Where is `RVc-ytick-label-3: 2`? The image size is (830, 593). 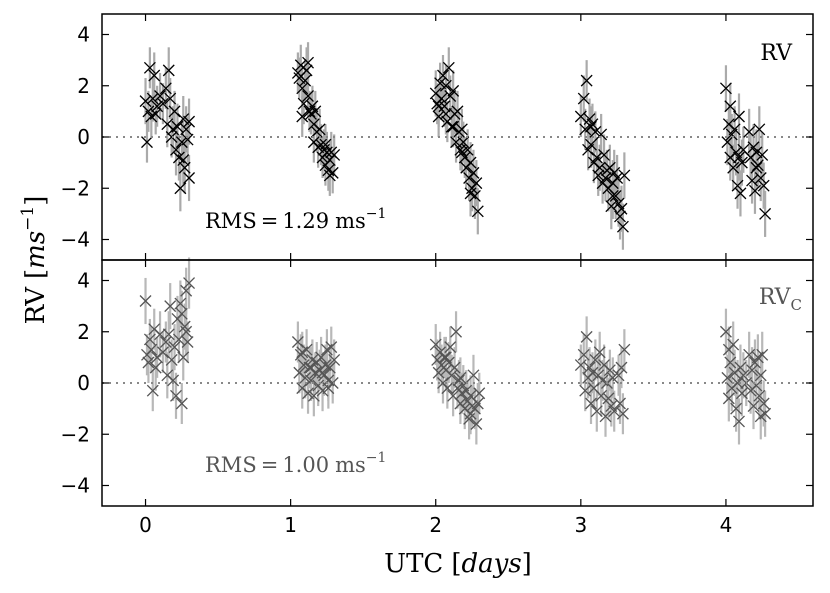 RVc-ytick-label-3: 2 is located at coordinates (83, 332).